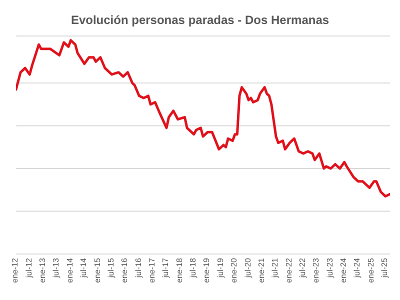 Image resolution: width=400 pixels, height=300 pixels. What do you see at coordinates (179, 270) in the screenshot?
I see `x-tick-label: ene-18` at bounding box center [179, 270].